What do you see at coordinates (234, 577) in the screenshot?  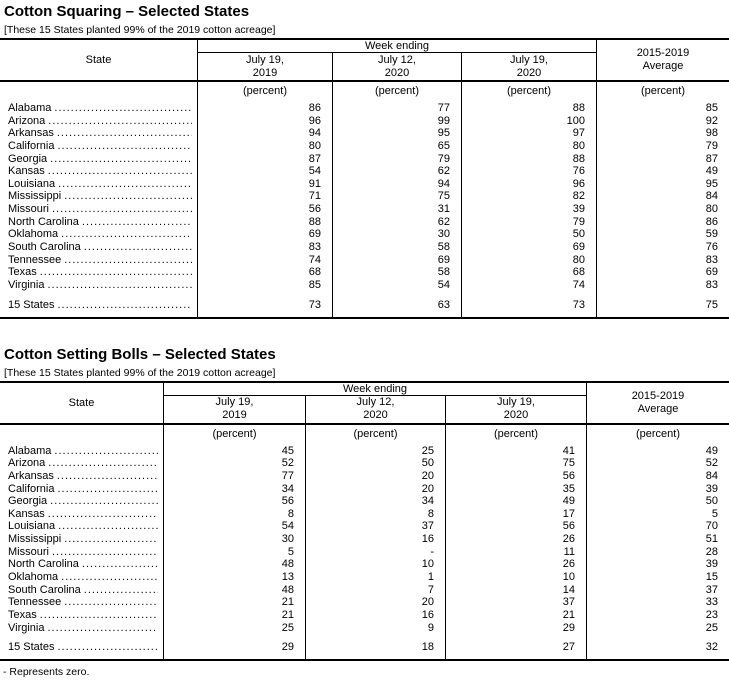 I see `value-jul19-2019: 13` at bounding box center [234, 577].